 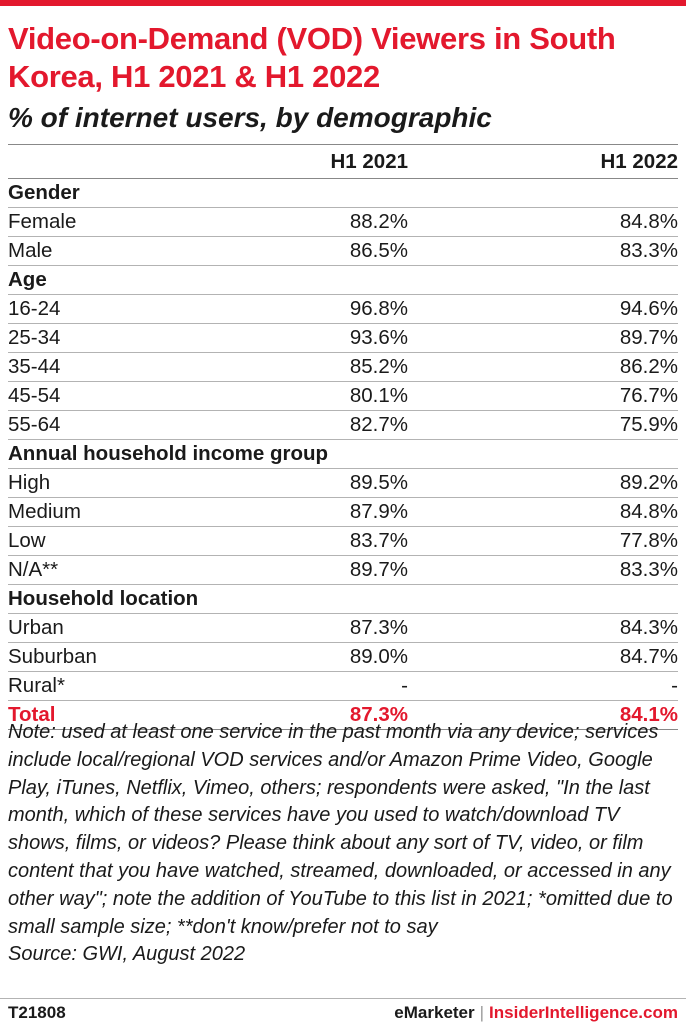 I want to click on table-row: 45-54 80.1% 76.7%, so click(x=343, y=396).